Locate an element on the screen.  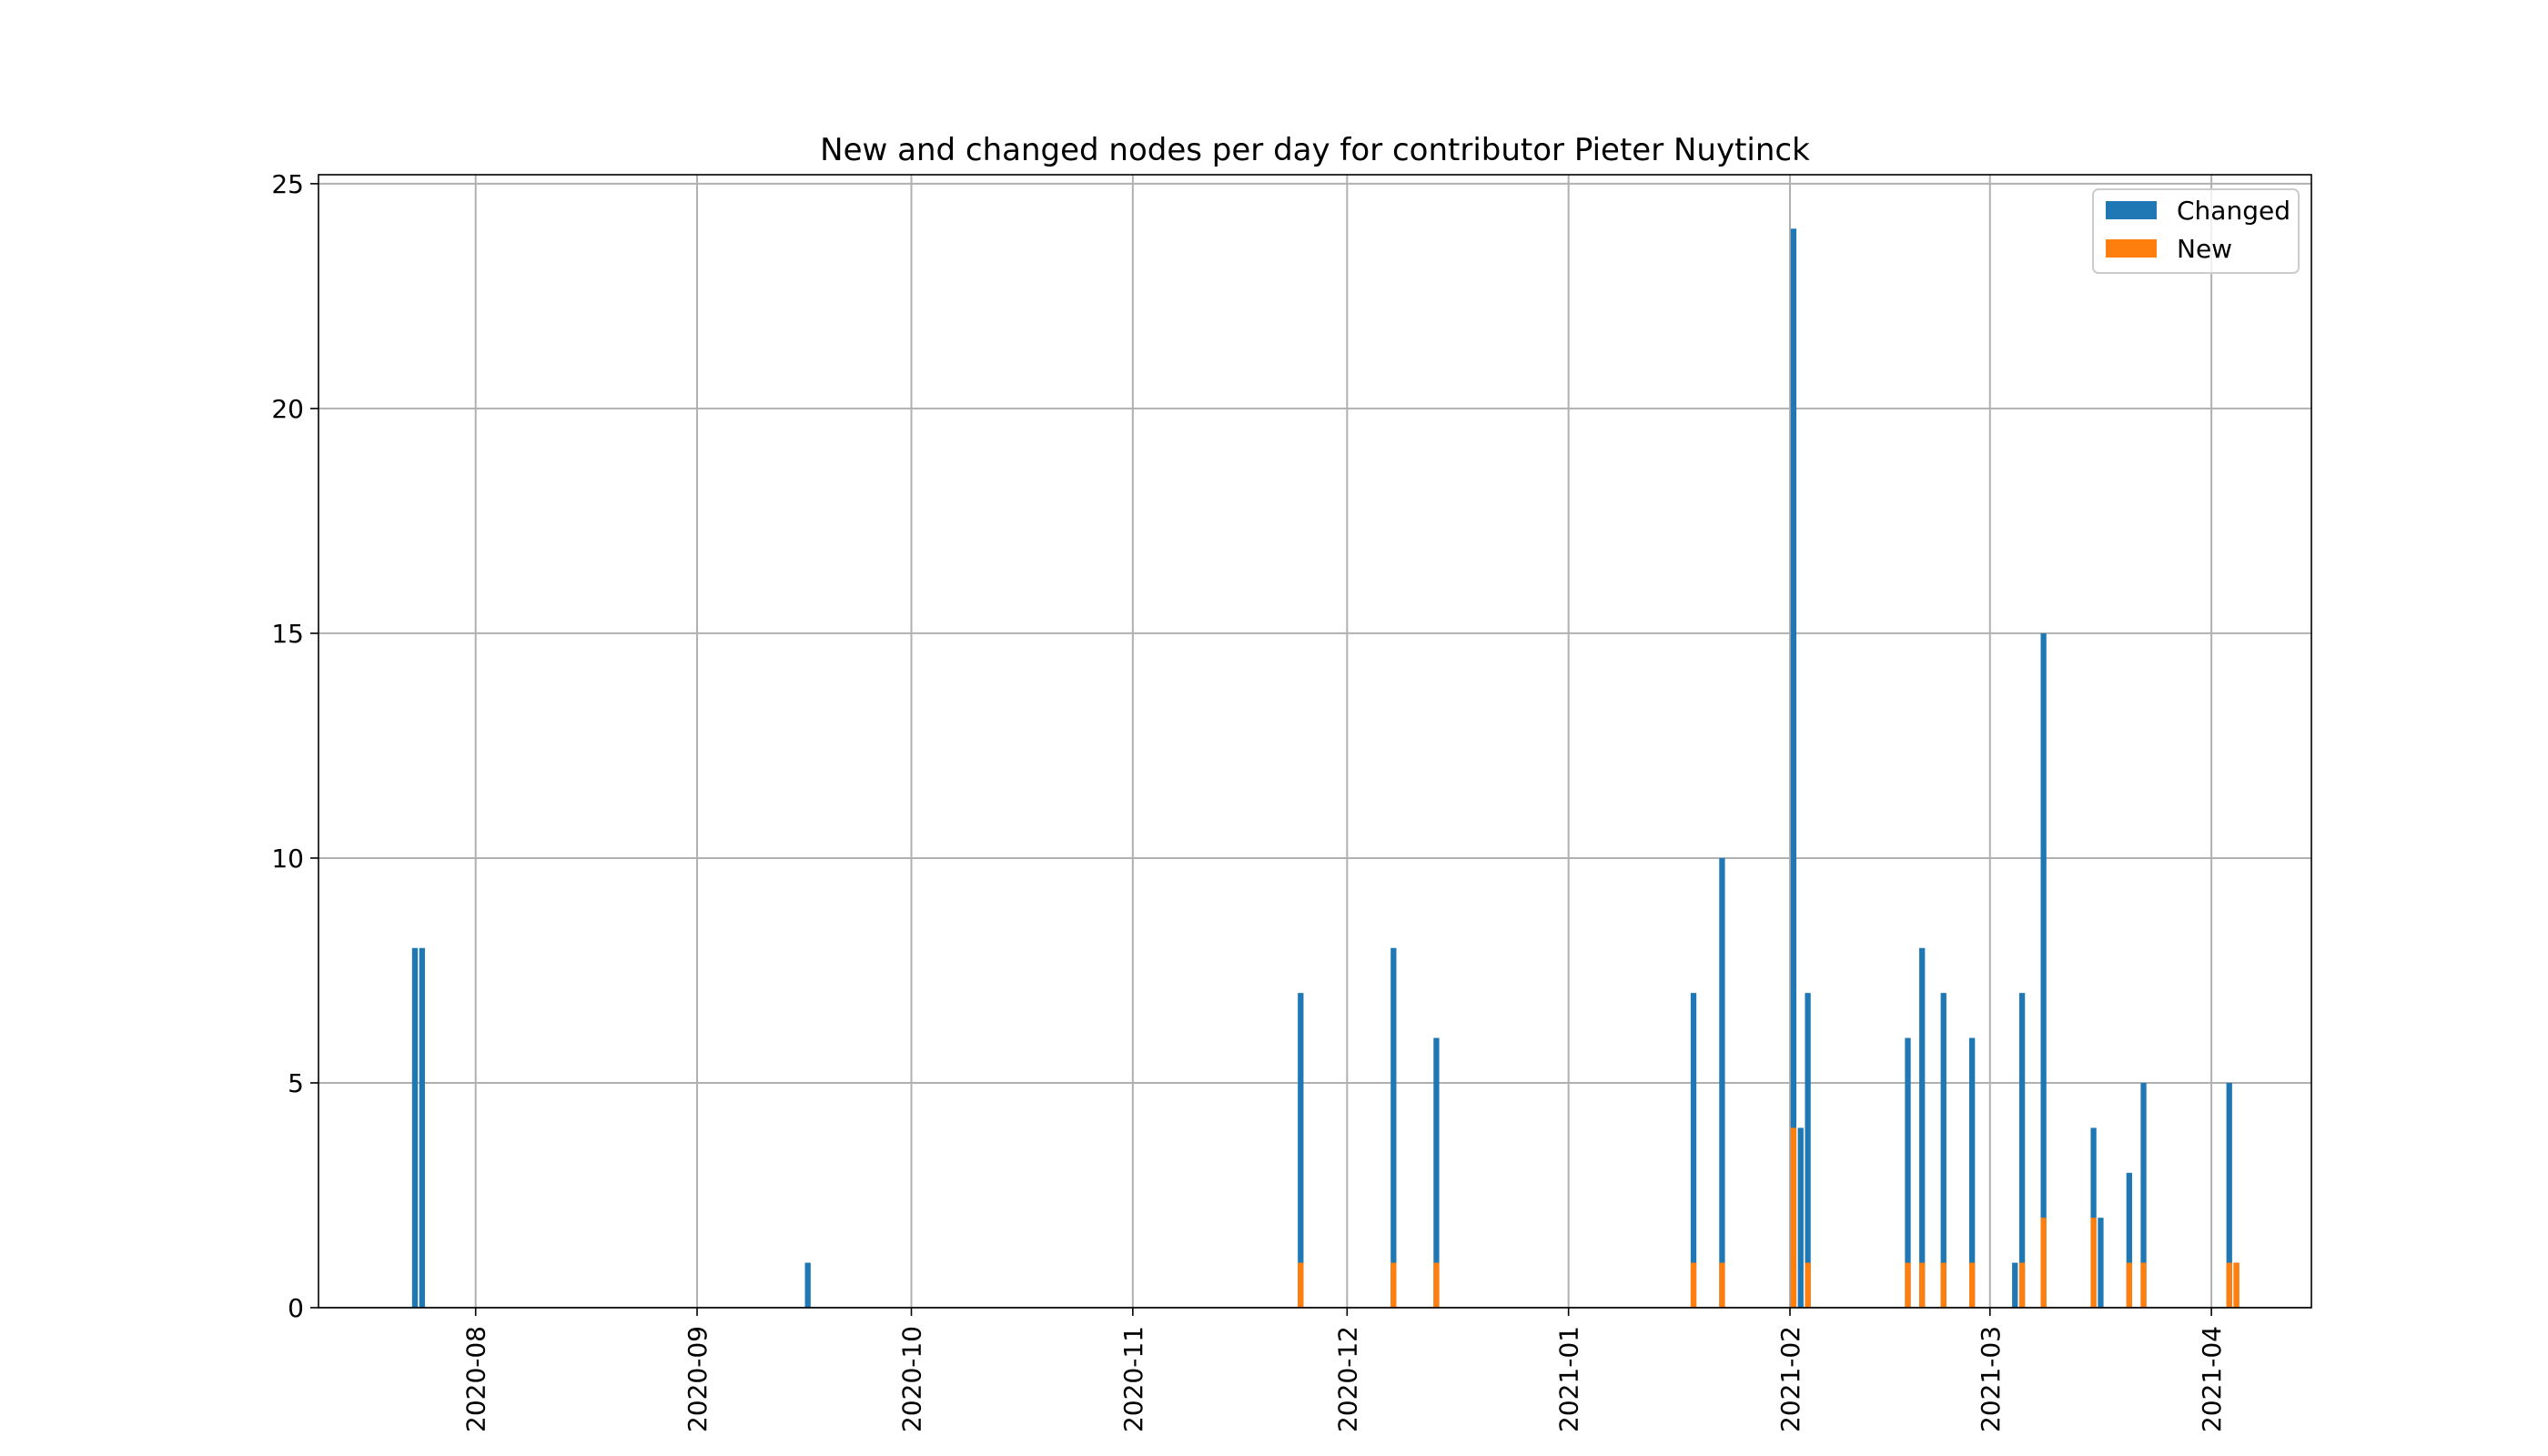
y-tick-label: 10 is located at coordinates (288, 859).